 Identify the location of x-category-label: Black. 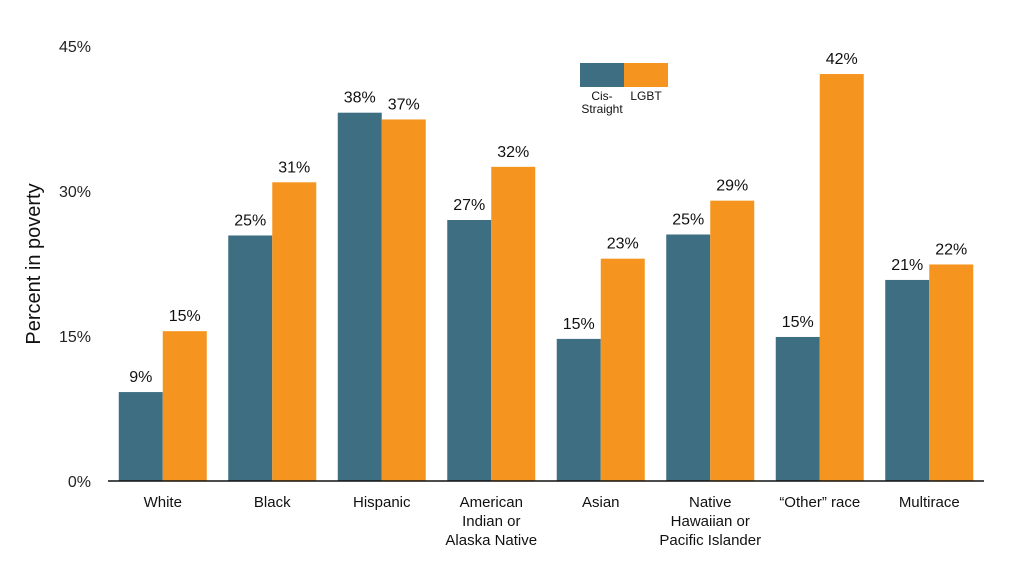
(272, 502).